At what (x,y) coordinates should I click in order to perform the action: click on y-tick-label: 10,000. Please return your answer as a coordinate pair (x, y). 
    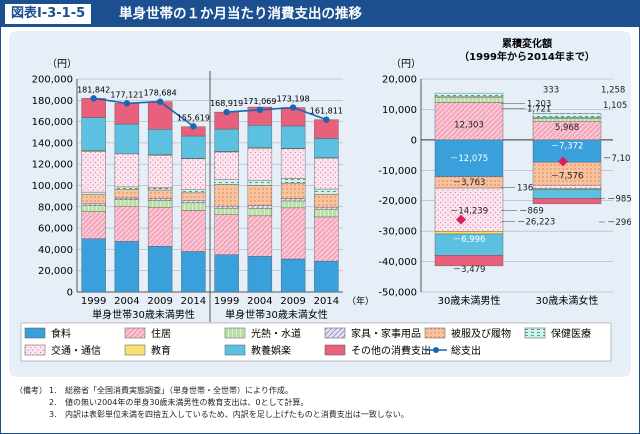
    Looking at the image, I should click on (399, 110).